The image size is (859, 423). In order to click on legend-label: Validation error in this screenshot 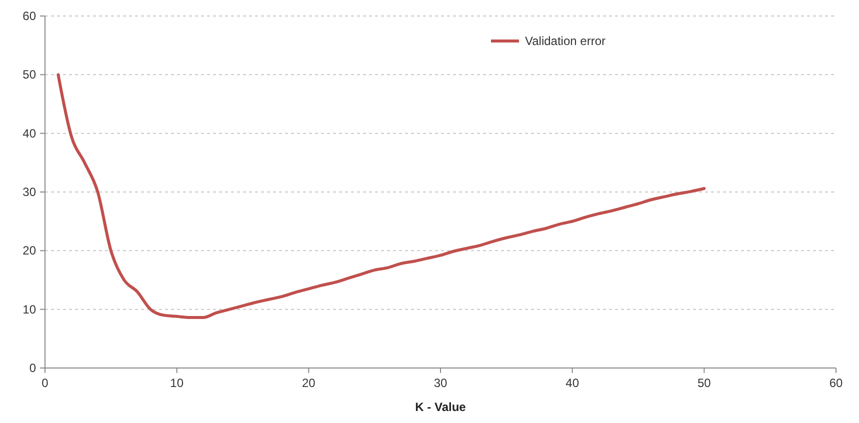, I will do `click(565, 41)`.